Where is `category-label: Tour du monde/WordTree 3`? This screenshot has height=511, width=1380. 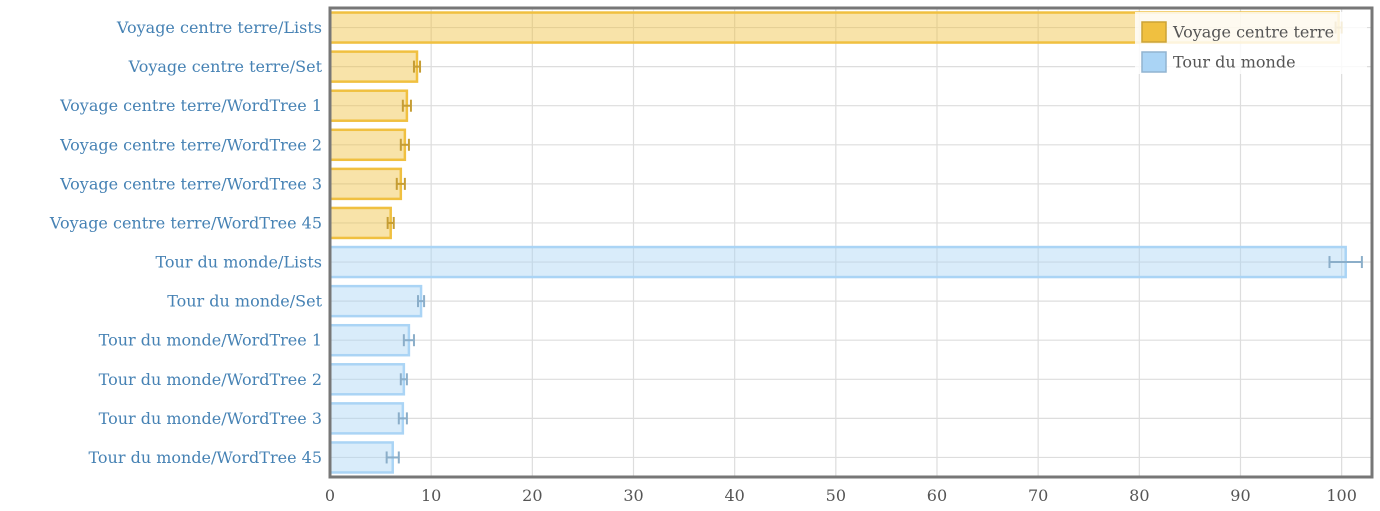
category-label: Tour du monde/WordTree 3 is located at coordinates (210, 418).